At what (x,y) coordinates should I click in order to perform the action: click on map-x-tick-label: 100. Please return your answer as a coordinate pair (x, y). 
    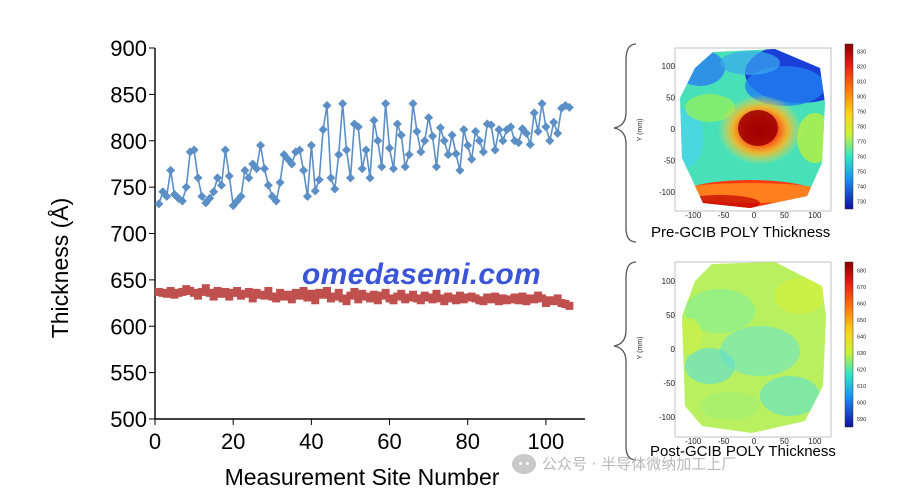
    Looking at the image, I should click on (815, 441).